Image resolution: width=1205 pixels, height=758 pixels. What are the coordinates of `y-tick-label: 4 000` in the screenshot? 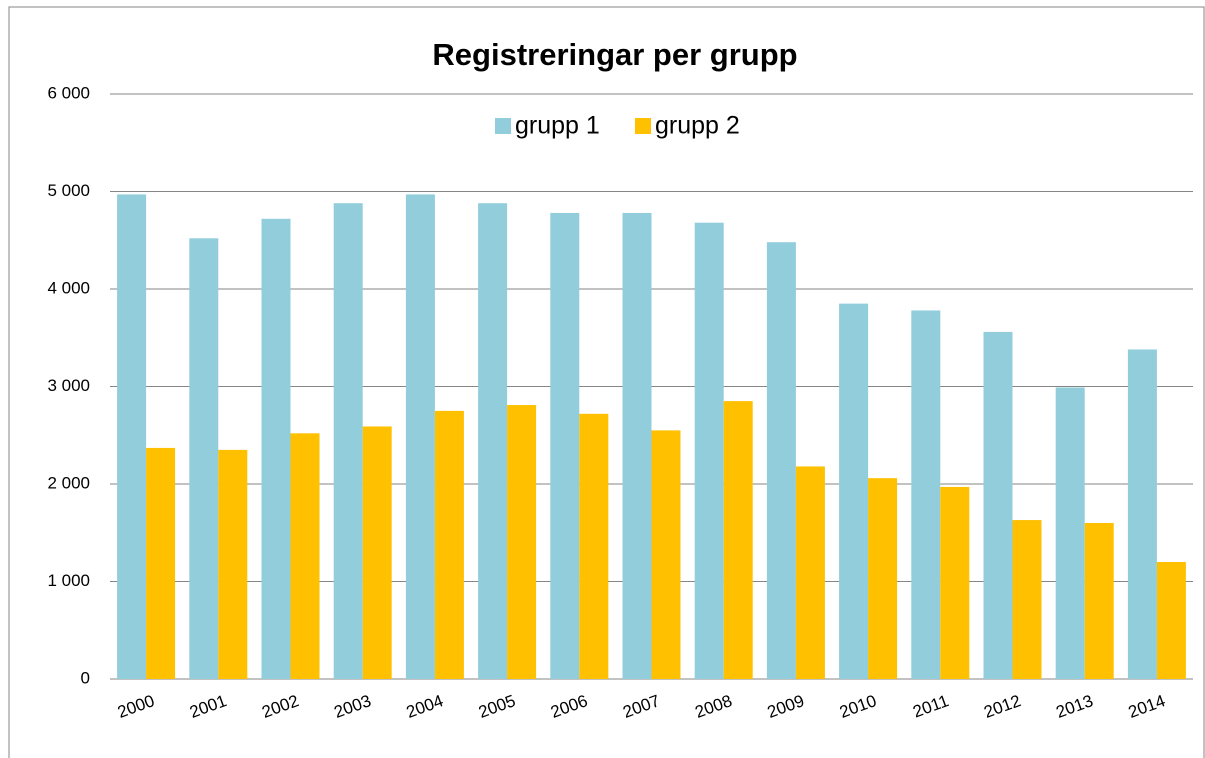 It's located at (68, 287).